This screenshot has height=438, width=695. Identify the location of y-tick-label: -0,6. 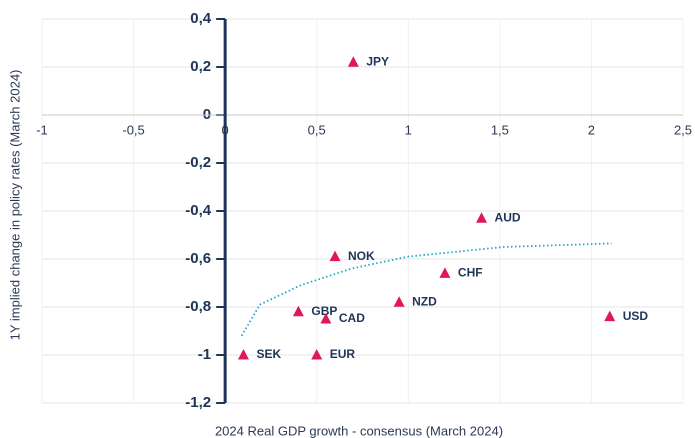
(198, 258).